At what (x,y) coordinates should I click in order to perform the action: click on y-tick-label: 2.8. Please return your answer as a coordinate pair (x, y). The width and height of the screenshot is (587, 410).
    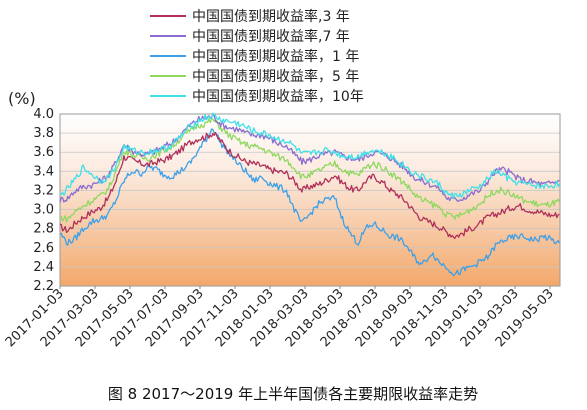
    Looking at the image, I should click on (43, 229).